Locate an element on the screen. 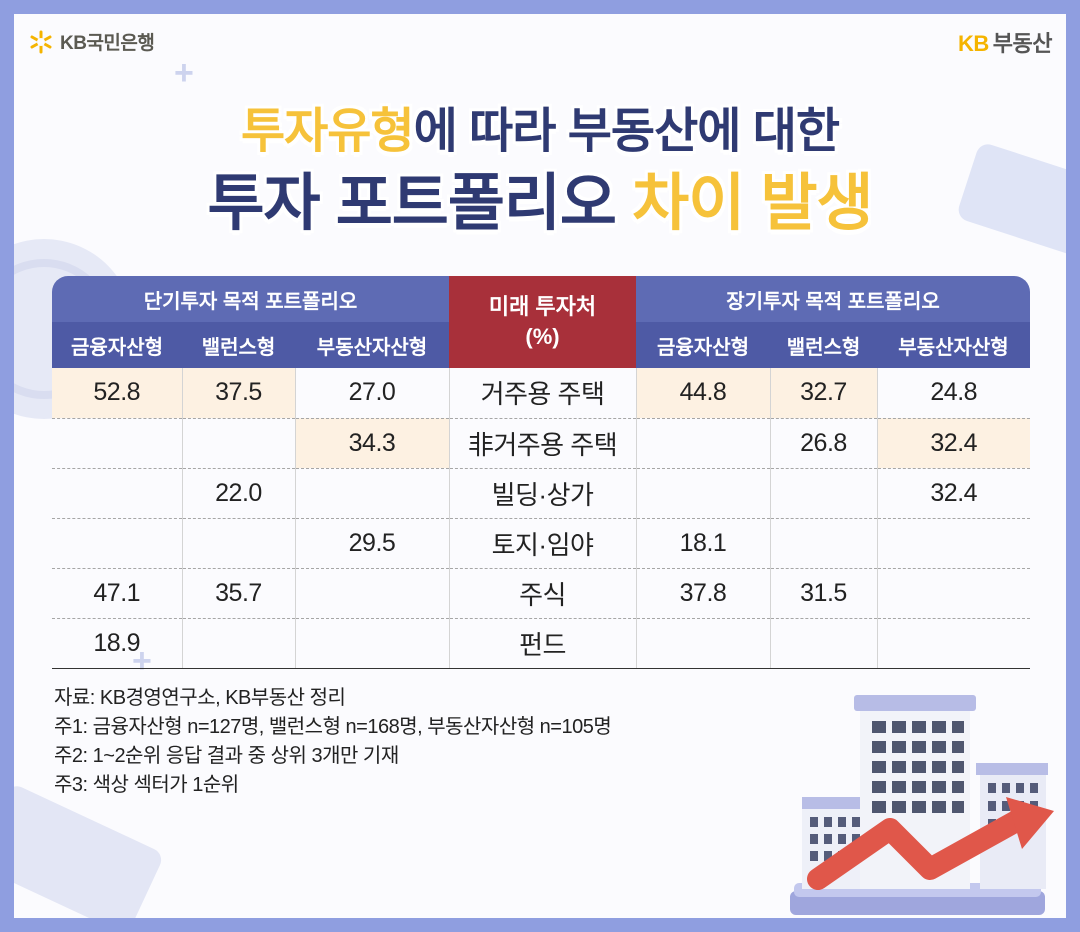  future-investment-header-unit: (%) is located at coordinates (542, 336).